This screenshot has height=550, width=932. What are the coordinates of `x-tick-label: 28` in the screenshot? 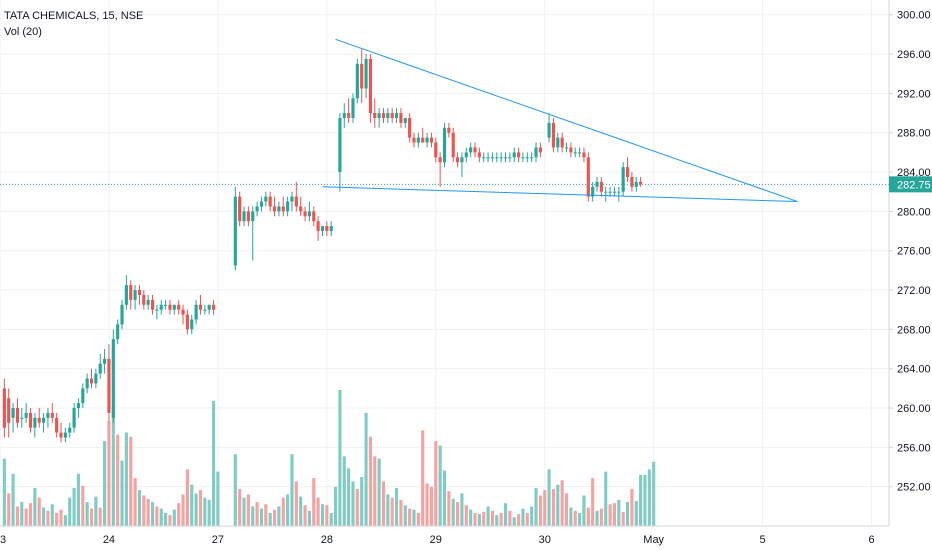 It's located at (327, 540).